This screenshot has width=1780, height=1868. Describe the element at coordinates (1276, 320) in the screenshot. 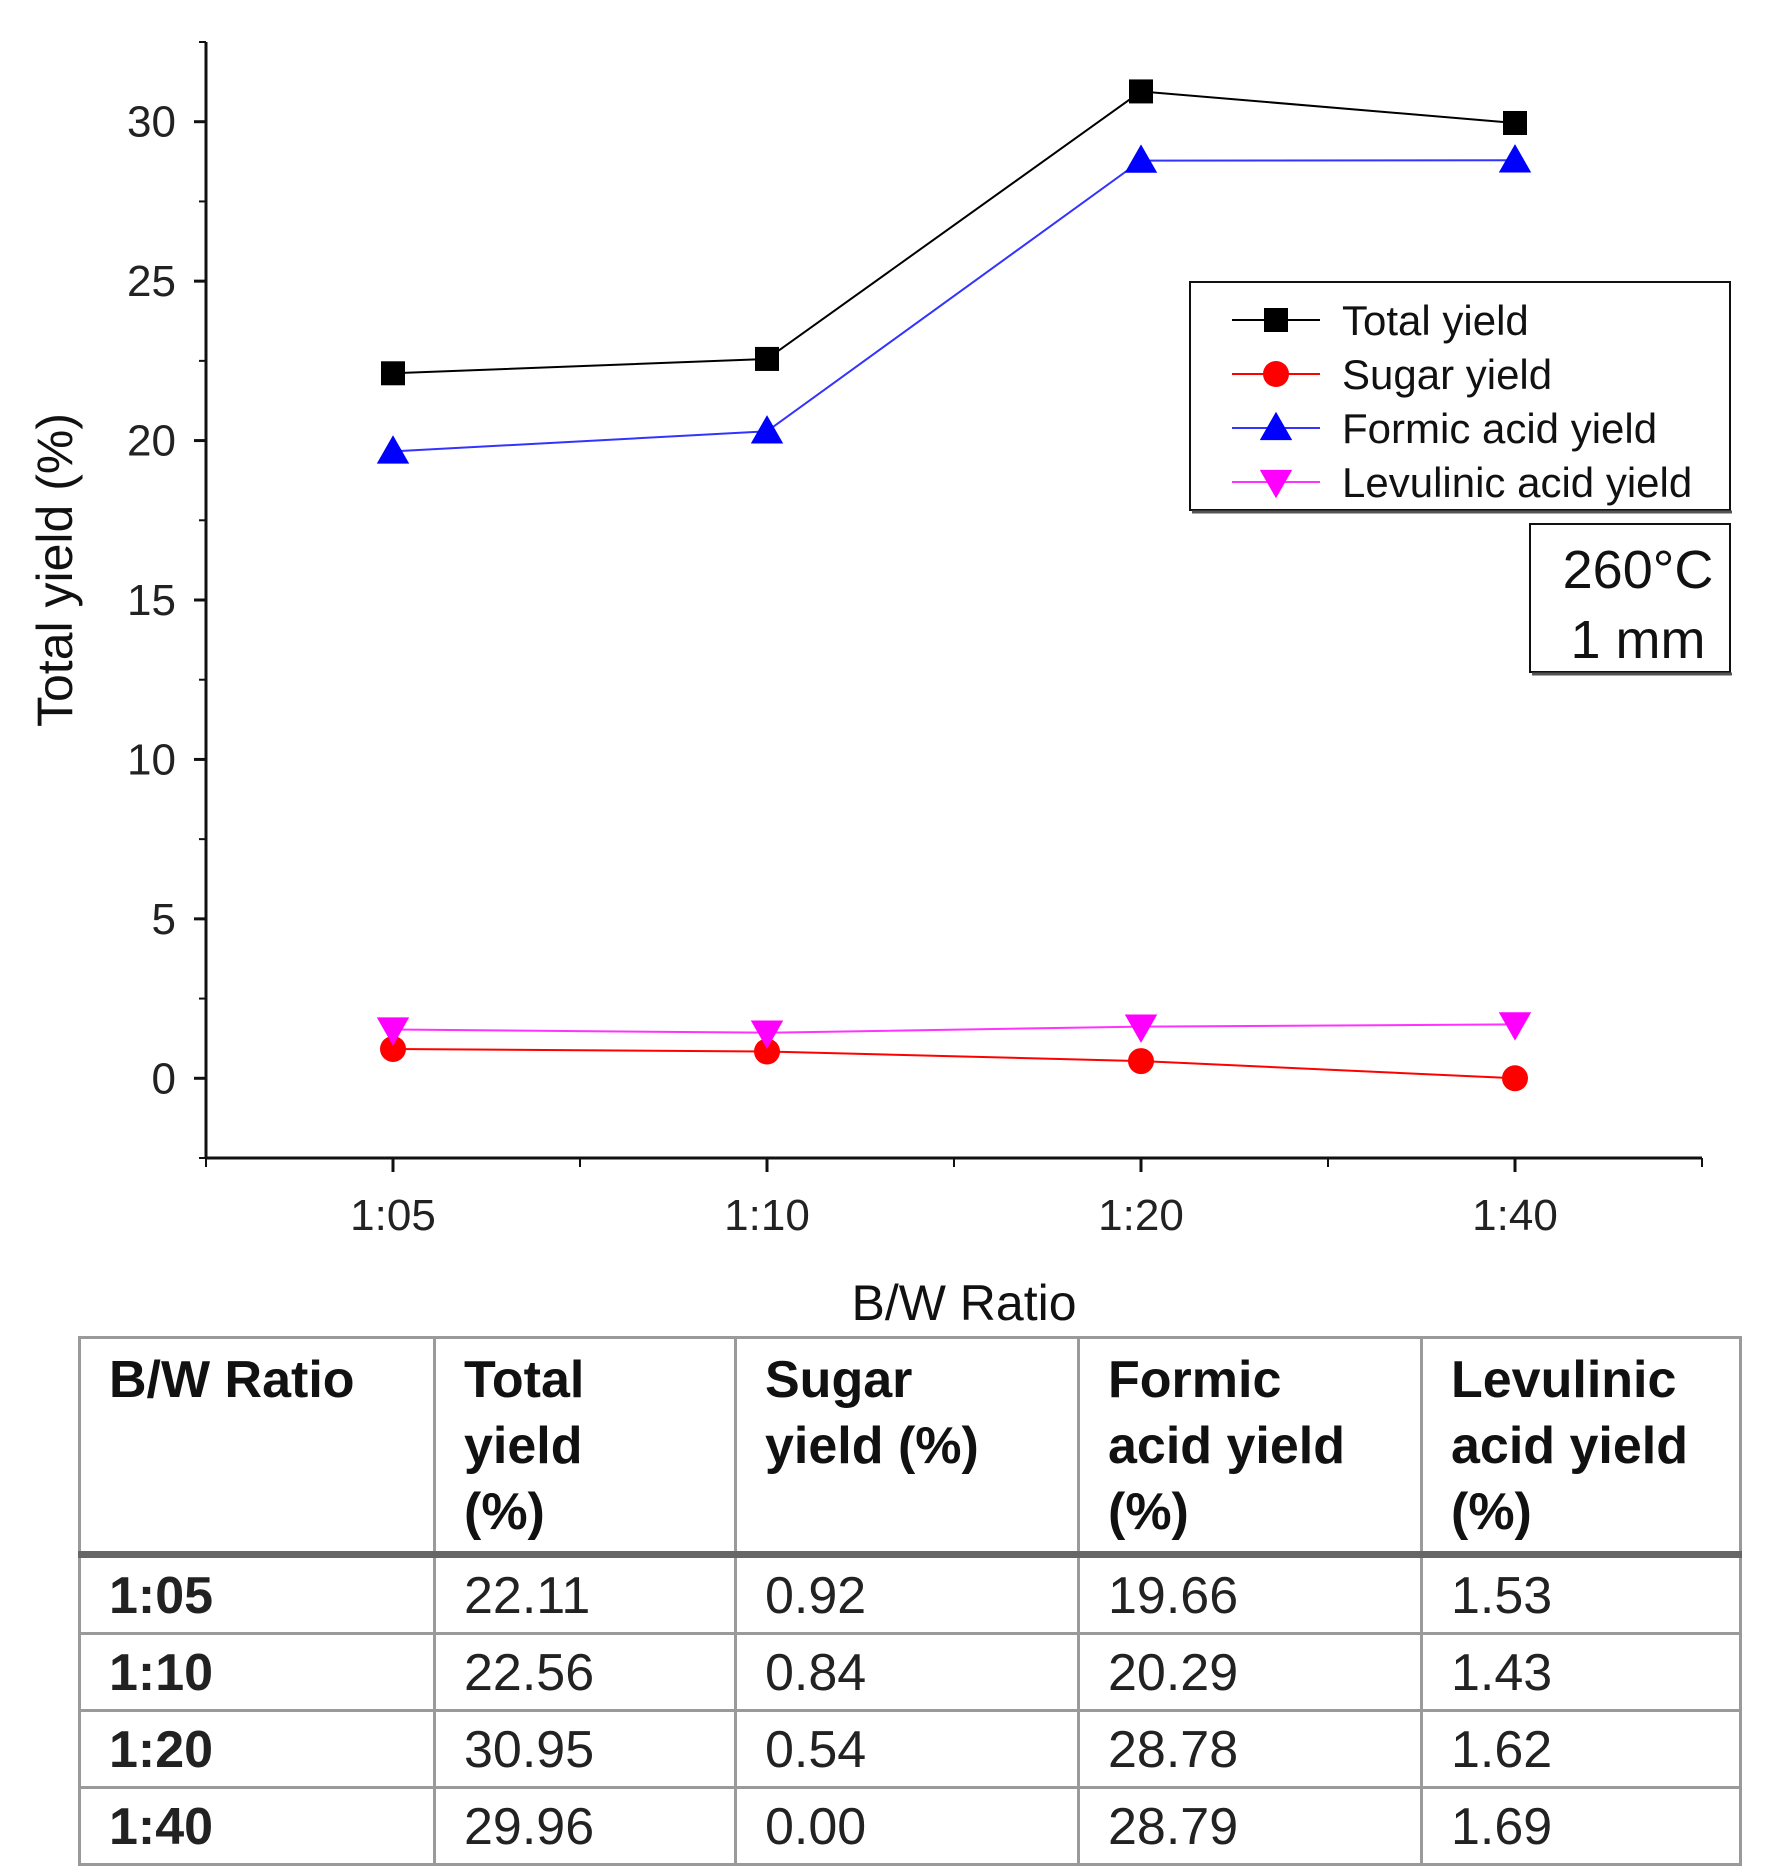

I see `legend-marker-total-yield` at that location.